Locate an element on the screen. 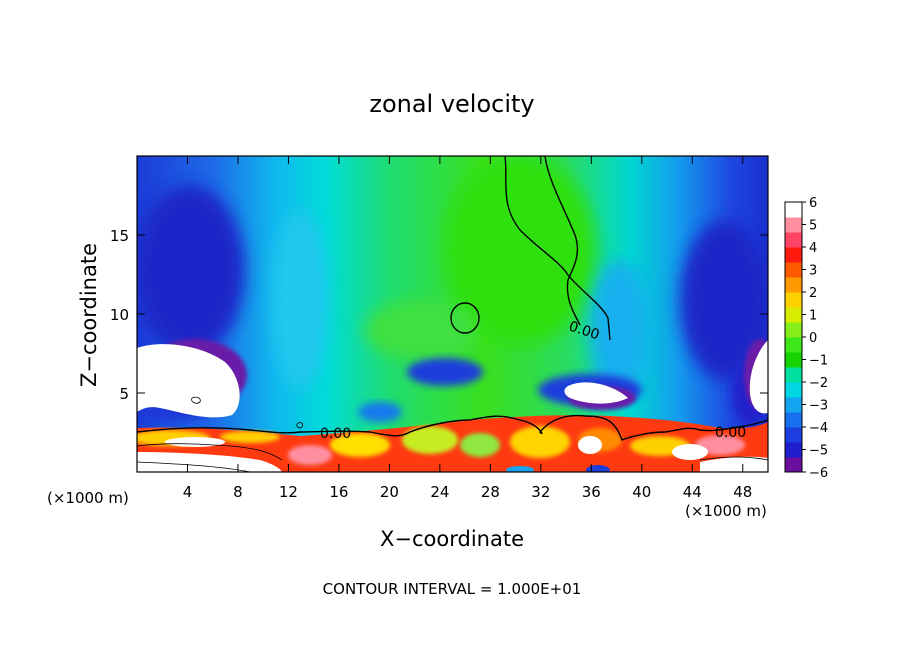 This screenshot has height=654, width=904. colorbar: 6 5 4 3 2 1 0 −1 −2 −3 −4 −5 −6 is located at coordinates (806, 338).